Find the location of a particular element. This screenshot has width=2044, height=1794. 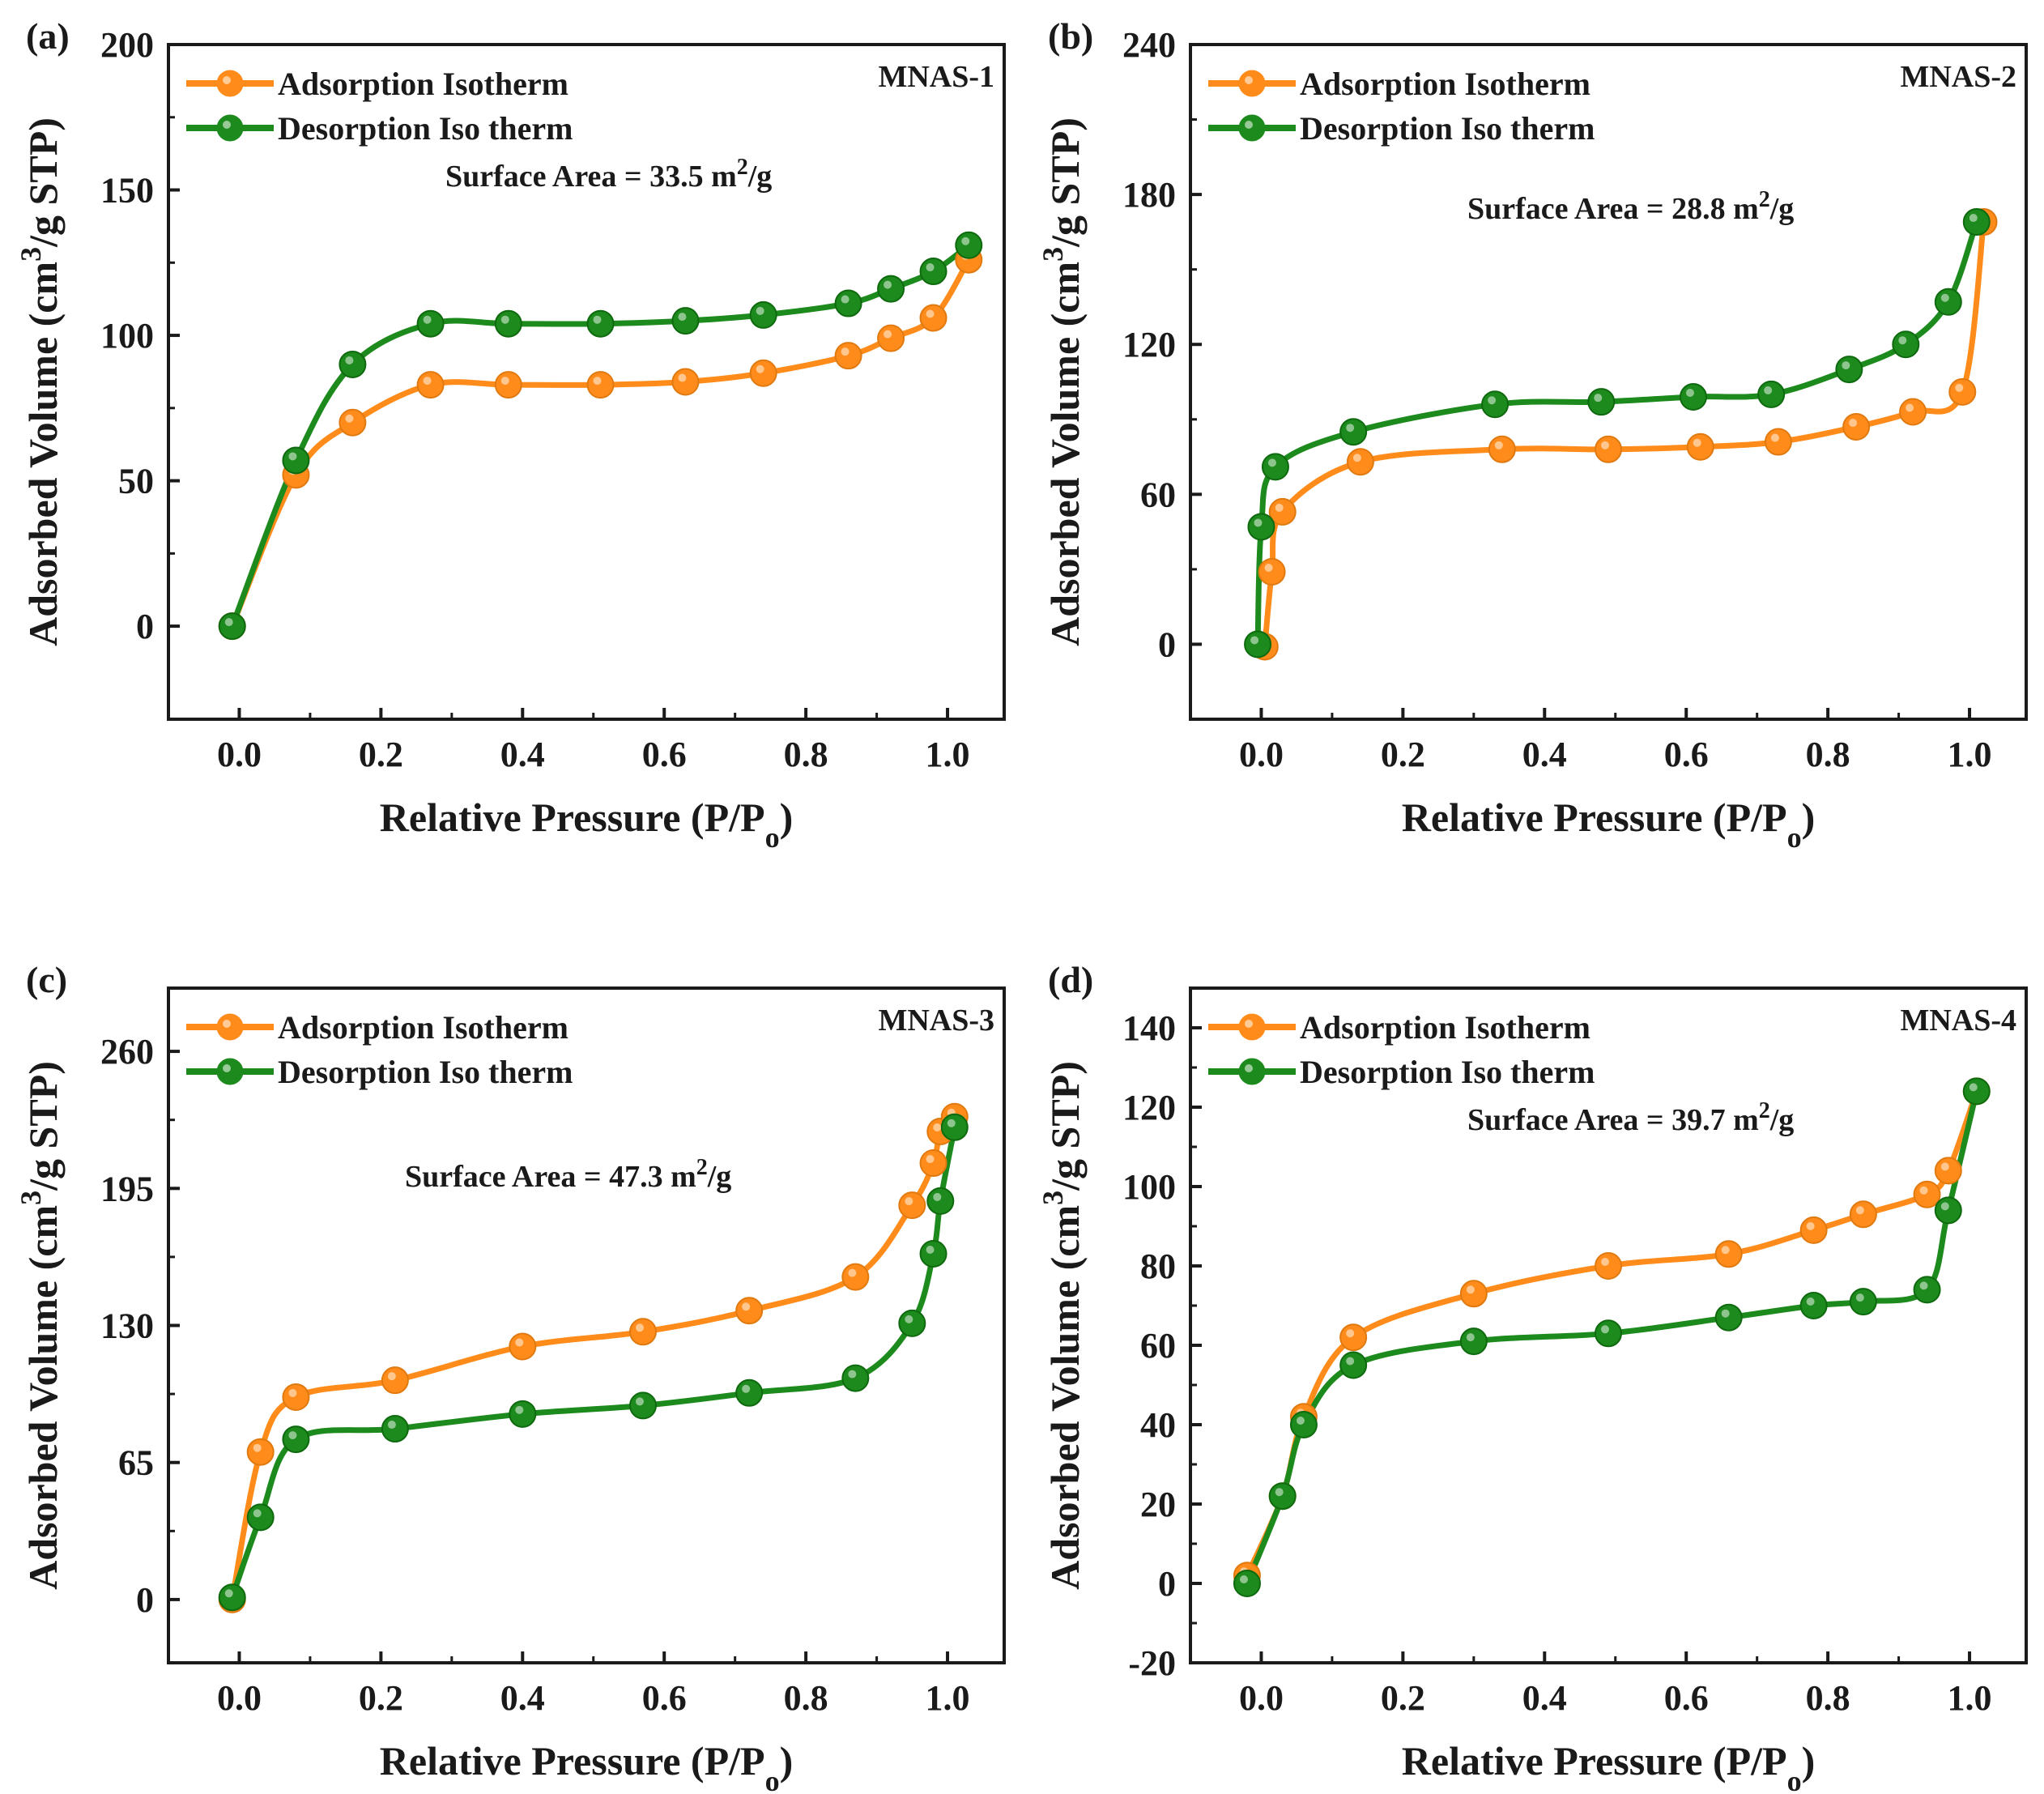

y-tick-label: 130 is located at coordinates (127, 1326).